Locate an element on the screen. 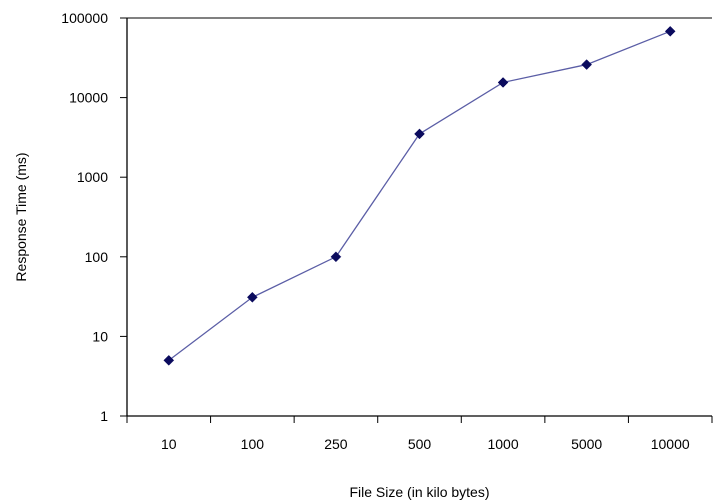 The width and height of the screenshot is (717, 504). y-tick-label: 100000 is located at coordinates (84, 18).